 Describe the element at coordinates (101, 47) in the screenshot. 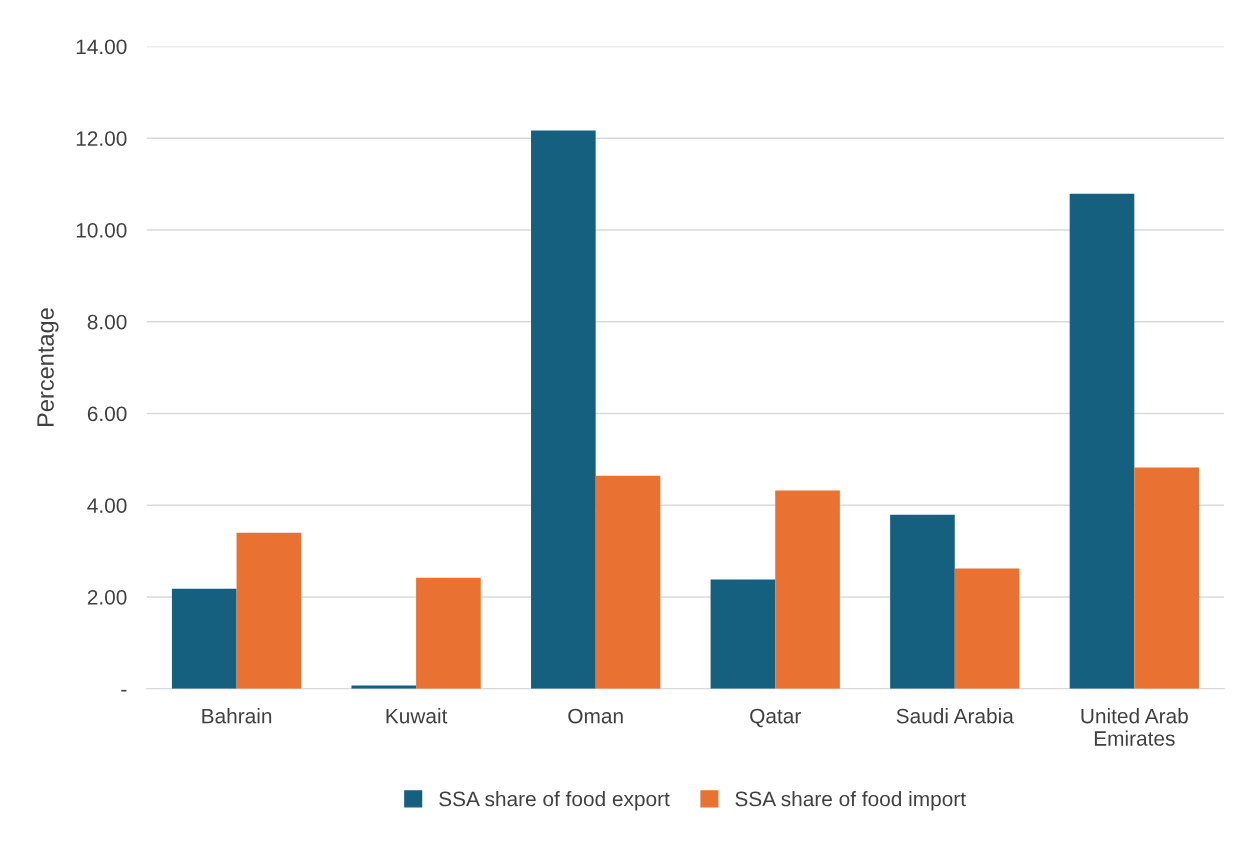

I see `y-tick-label: 14.00` at that location.